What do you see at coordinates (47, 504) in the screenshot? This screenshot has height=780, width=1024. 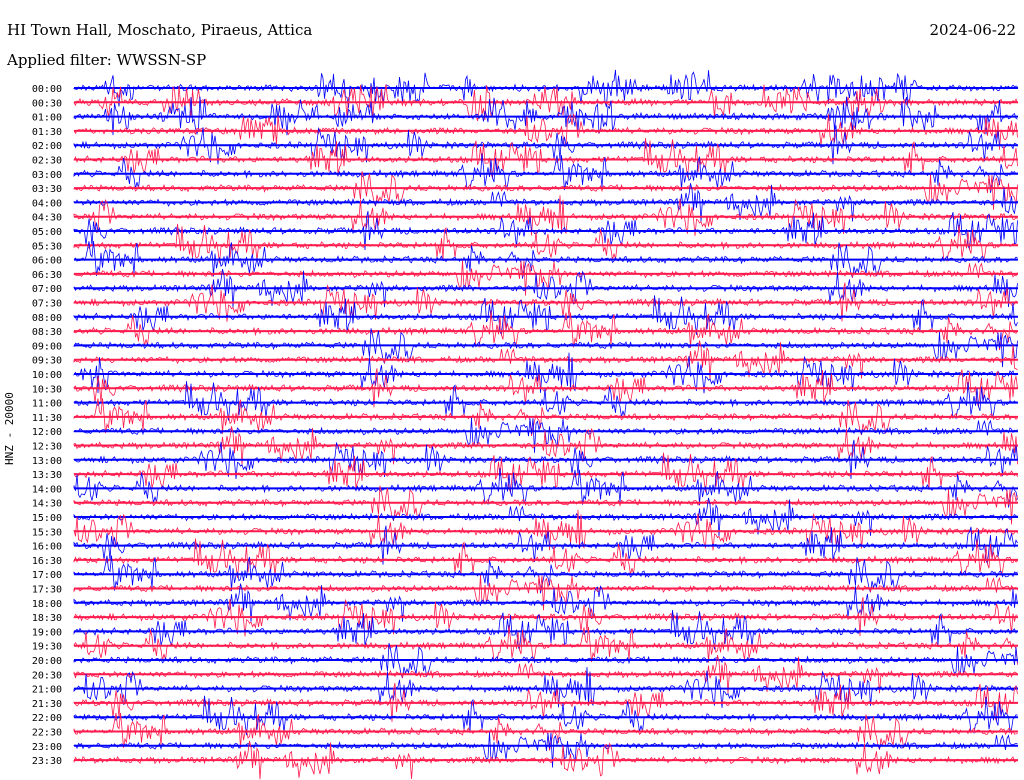 I see `time-label: 14:30` at bounding box center [47, 504].